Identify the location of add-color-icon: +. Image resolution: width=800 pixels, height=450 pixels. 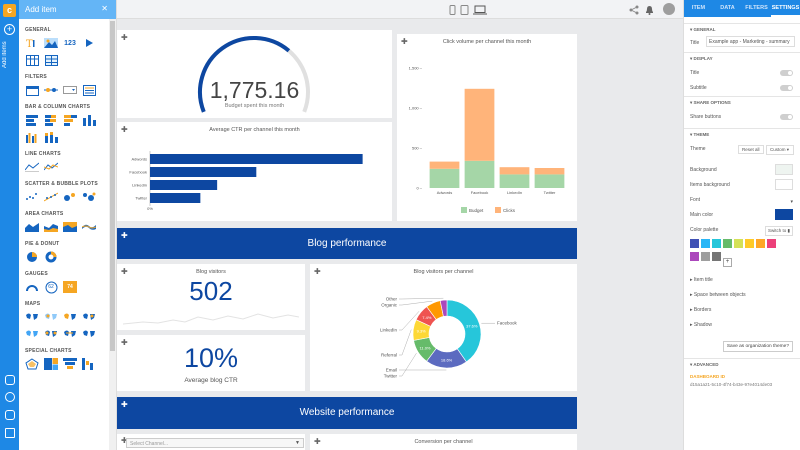
(727, 262).